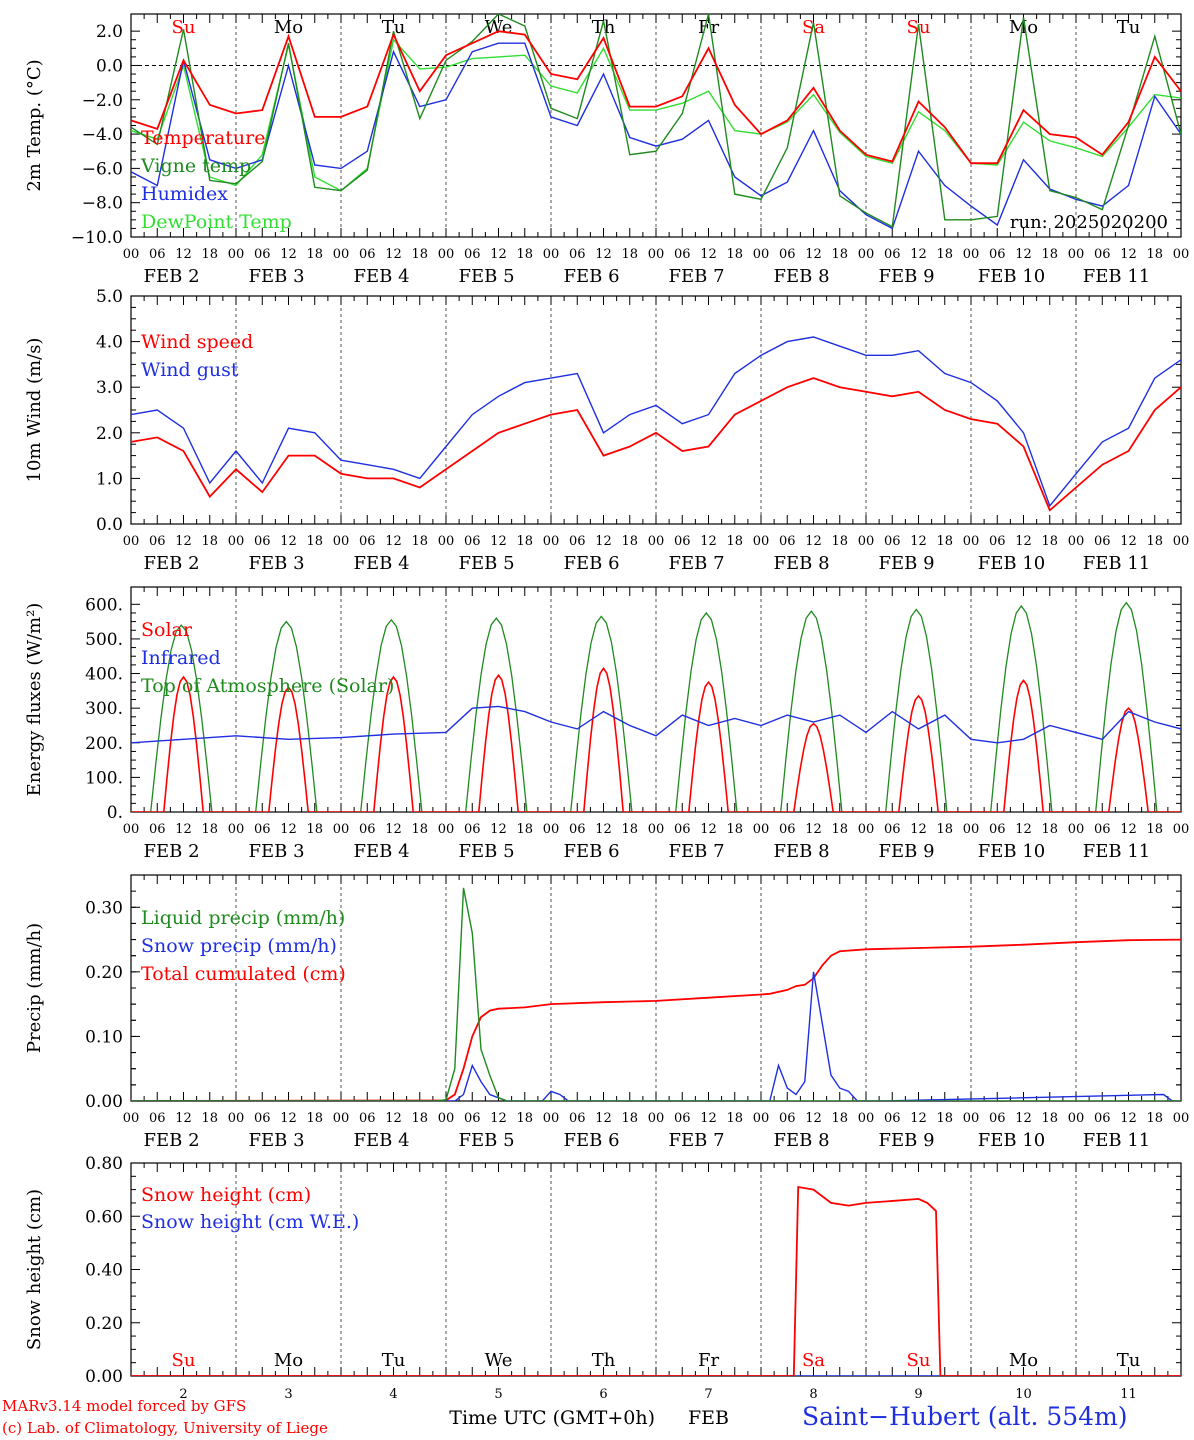 This screenshot has height=1440, width=1194. What do you see at coordinates (195, 166) in the screenshot?
I see `legend-entry: Vigne temp` at bounding box center [195, 166].